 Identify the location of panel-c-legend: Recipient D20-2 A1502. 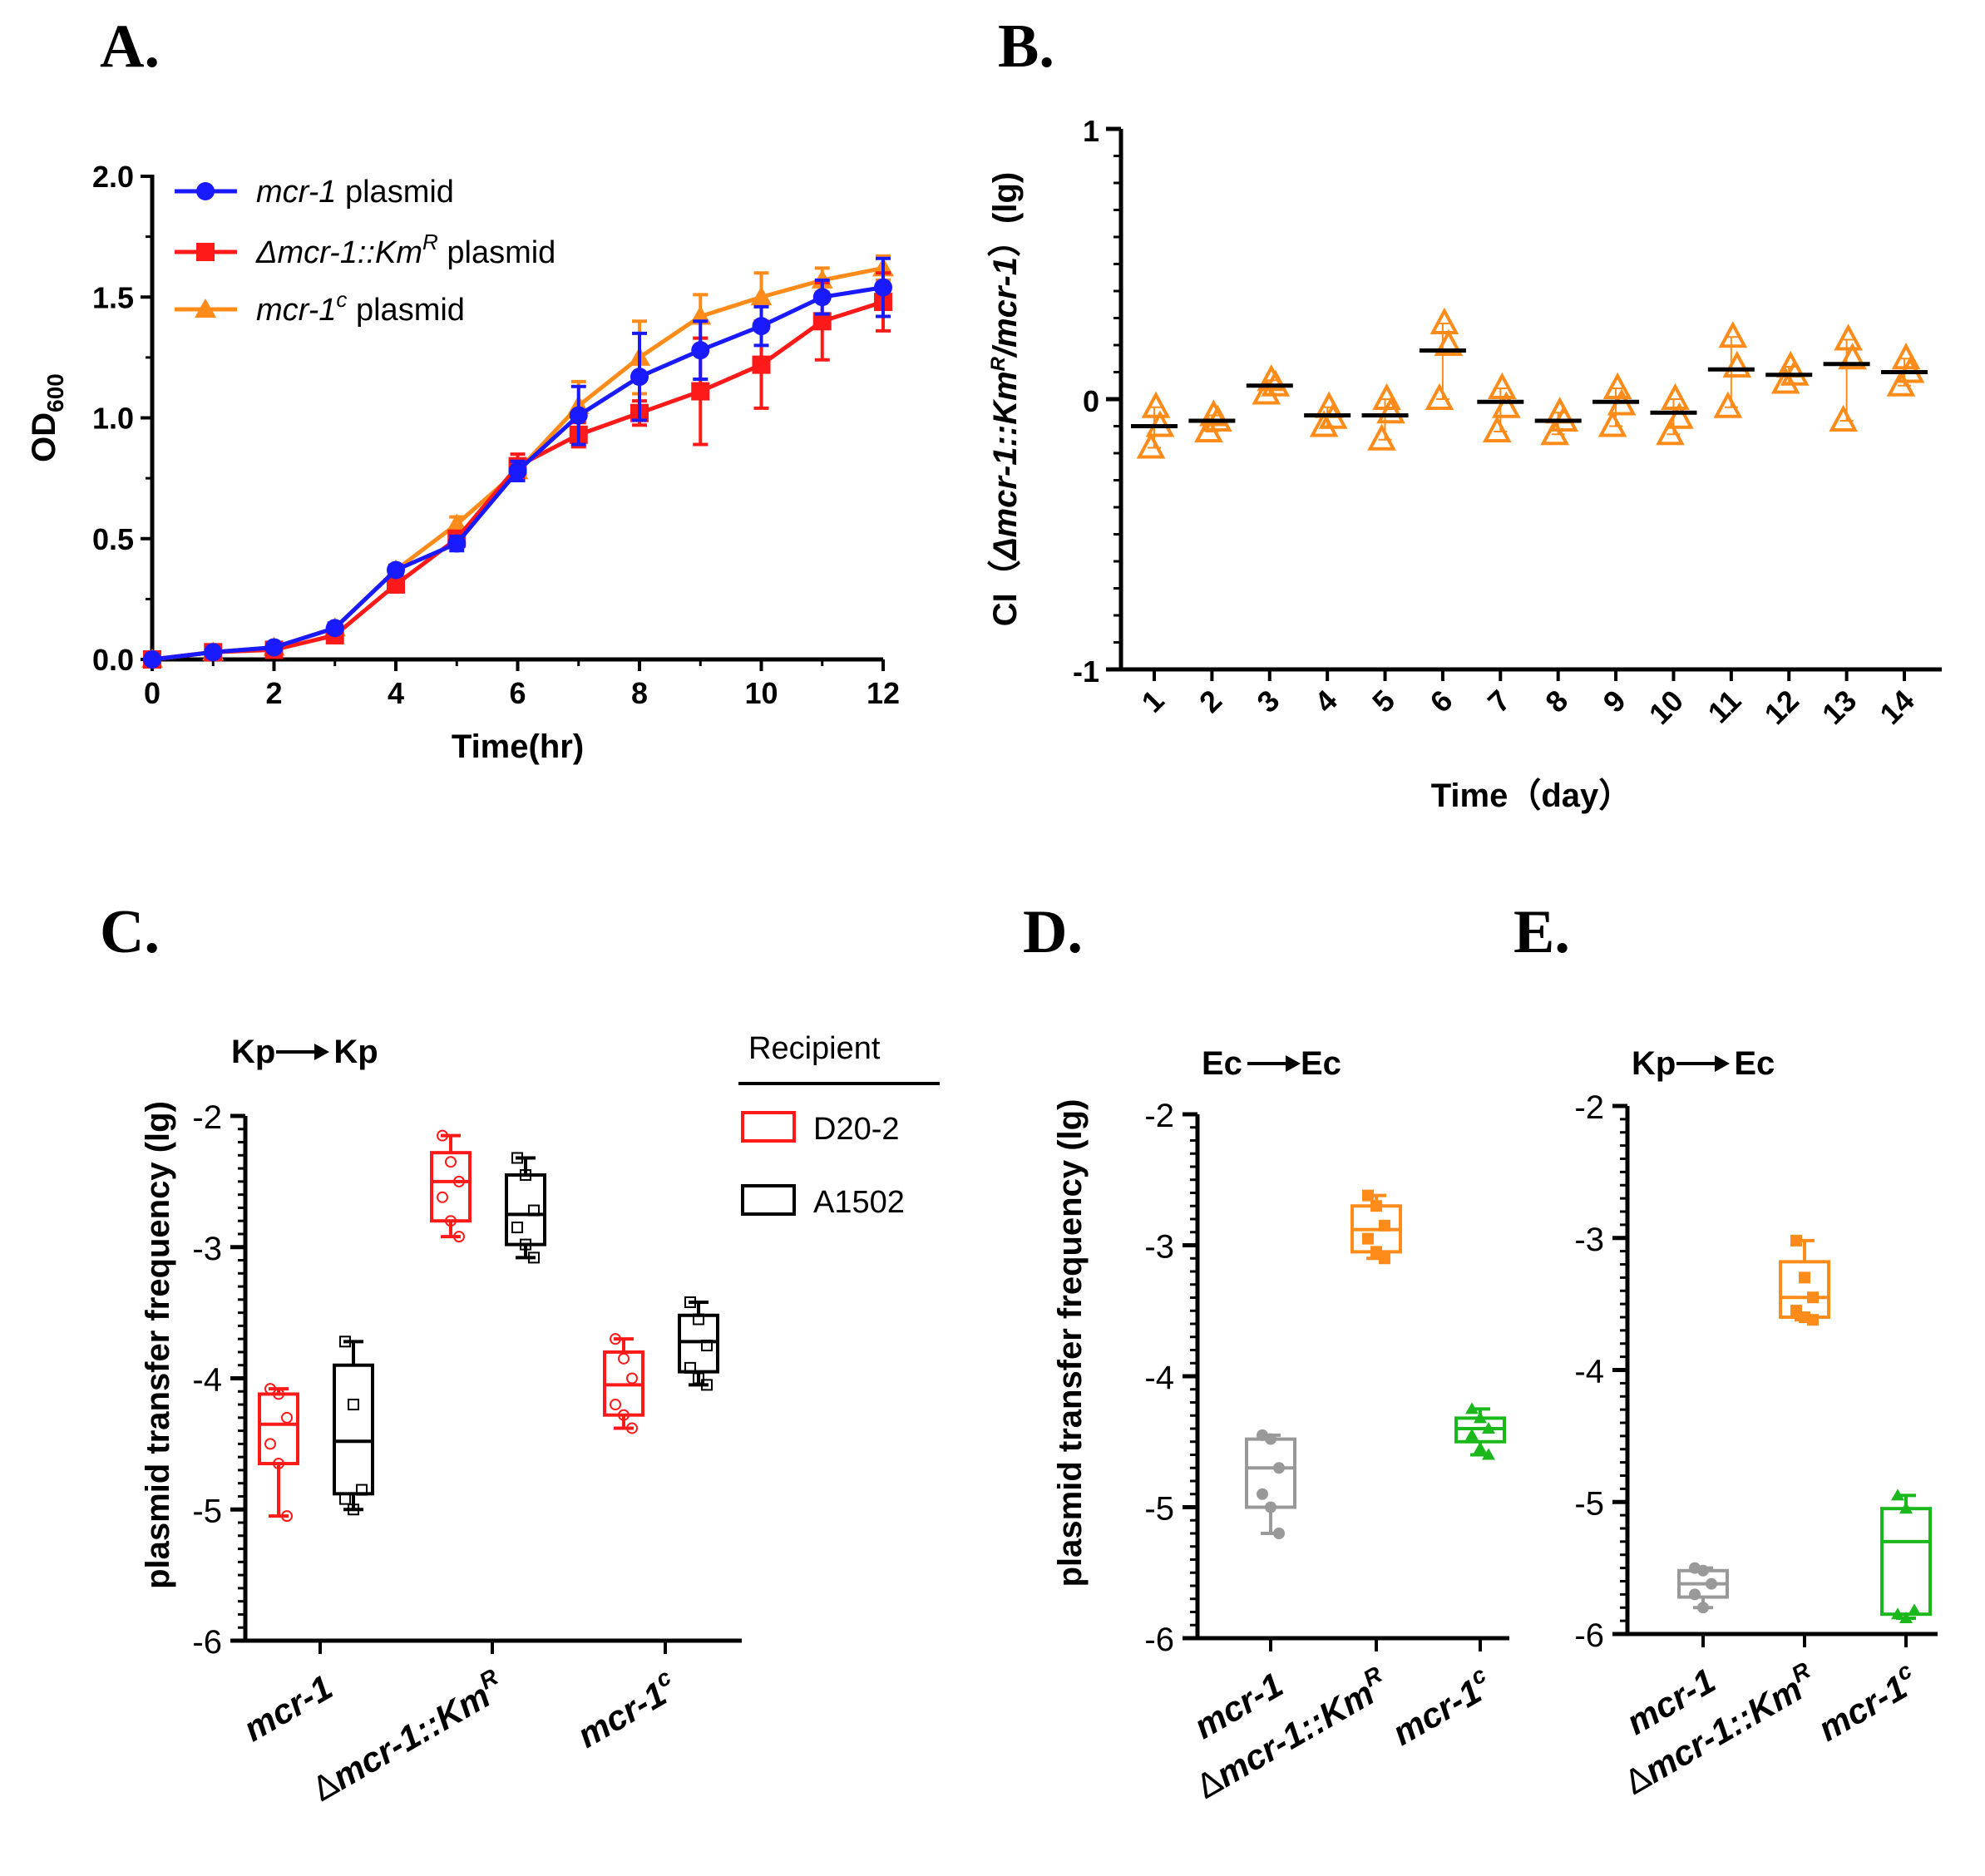
(839, 1125).